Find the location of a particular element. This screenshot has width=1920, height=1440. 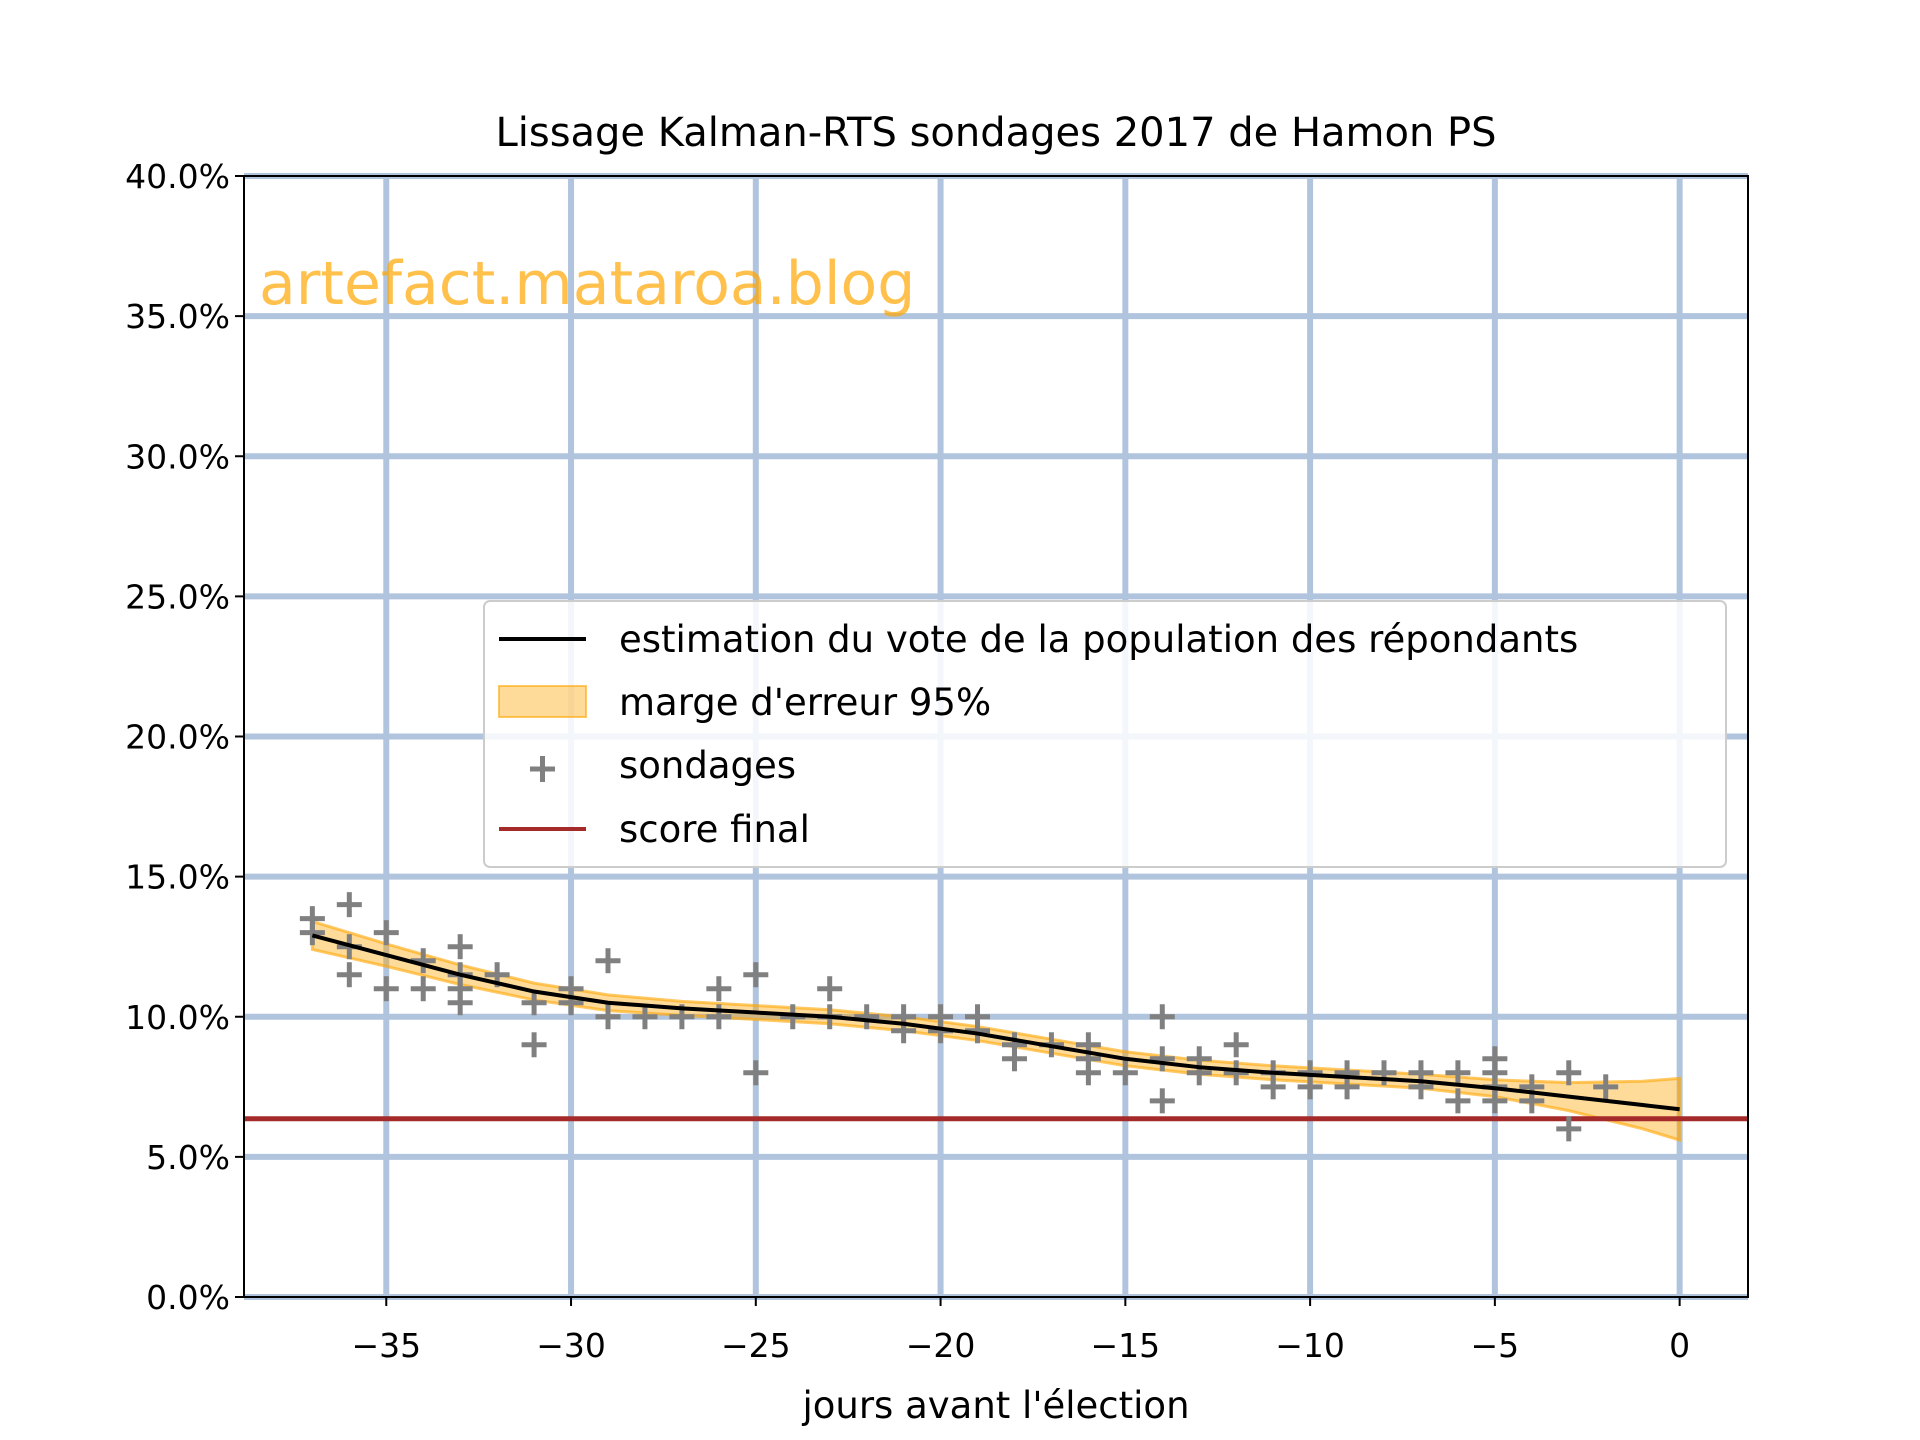

x-tick-label: 0 is located at coordinates (1679, 1345).